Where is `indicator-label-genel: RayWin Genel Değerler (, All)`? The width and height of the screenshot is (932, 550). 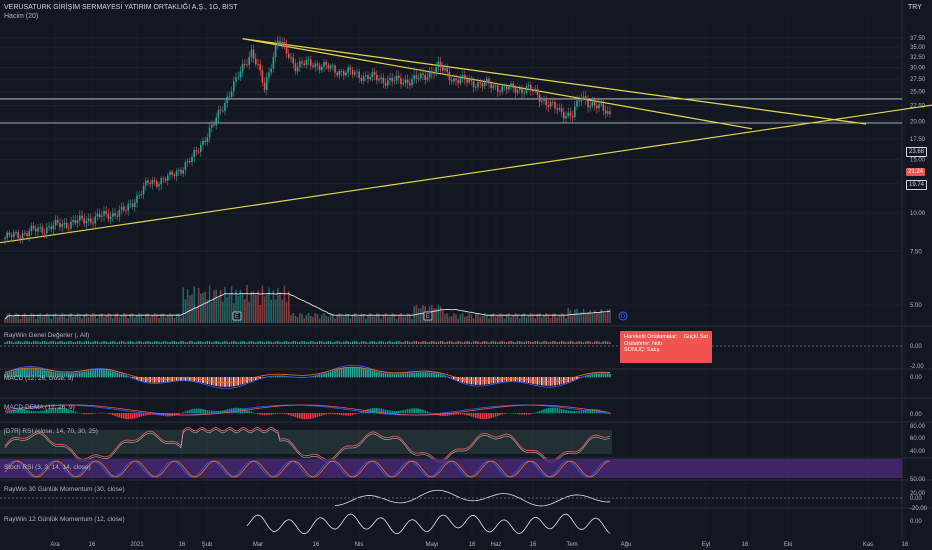
indicator-label-genel: RayWin Genel Değerler (, All) is located at coordinates (47, 335).